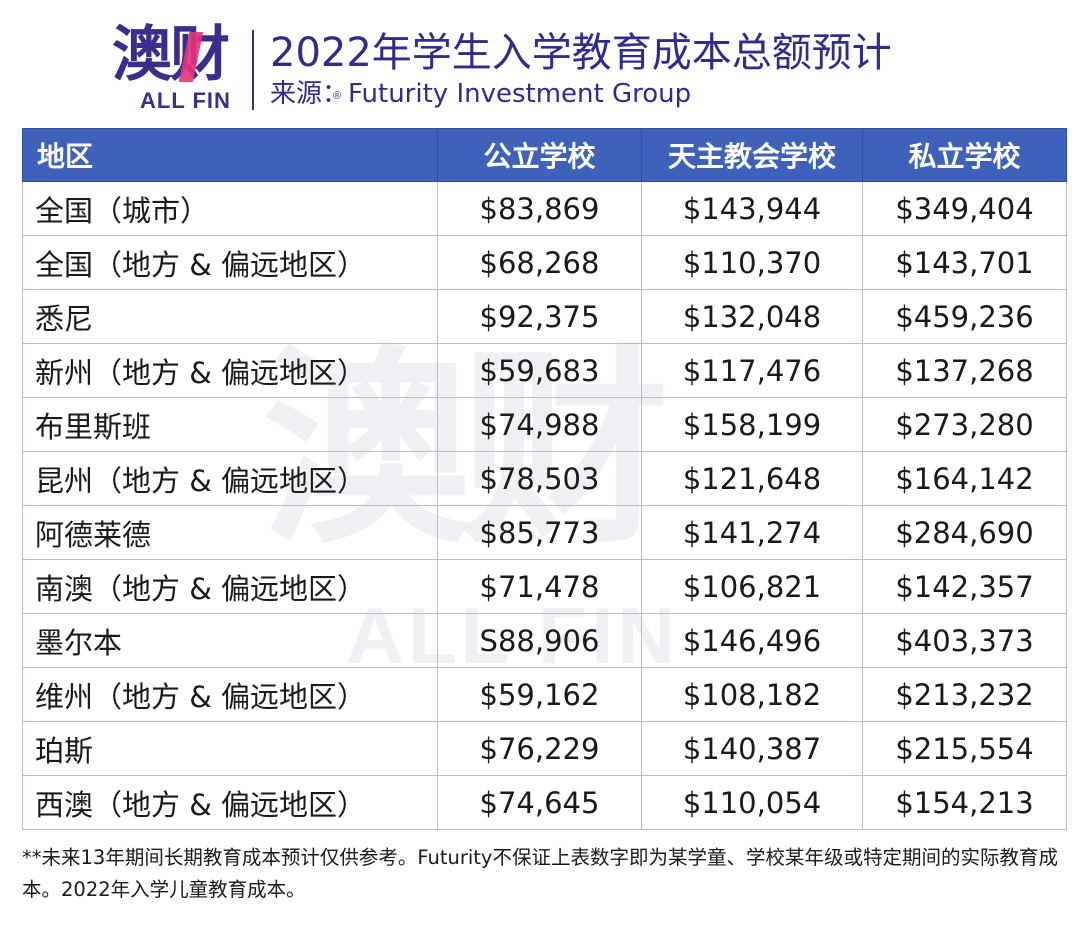 This screenshot has width=1080, height=949. What do you see at coordinates (752, 478) in the screenshot?
I see `catholic-school-cell: $121,648` at bounding box center [752, 478].